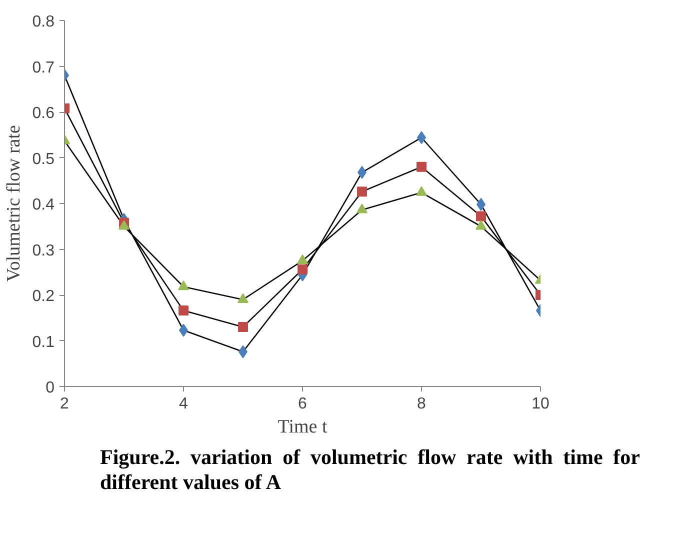 The image size is (673, 537). Describe the element at coordinates (183, 404) in the screenshot. I see `x-tick-label: 4` at that location.